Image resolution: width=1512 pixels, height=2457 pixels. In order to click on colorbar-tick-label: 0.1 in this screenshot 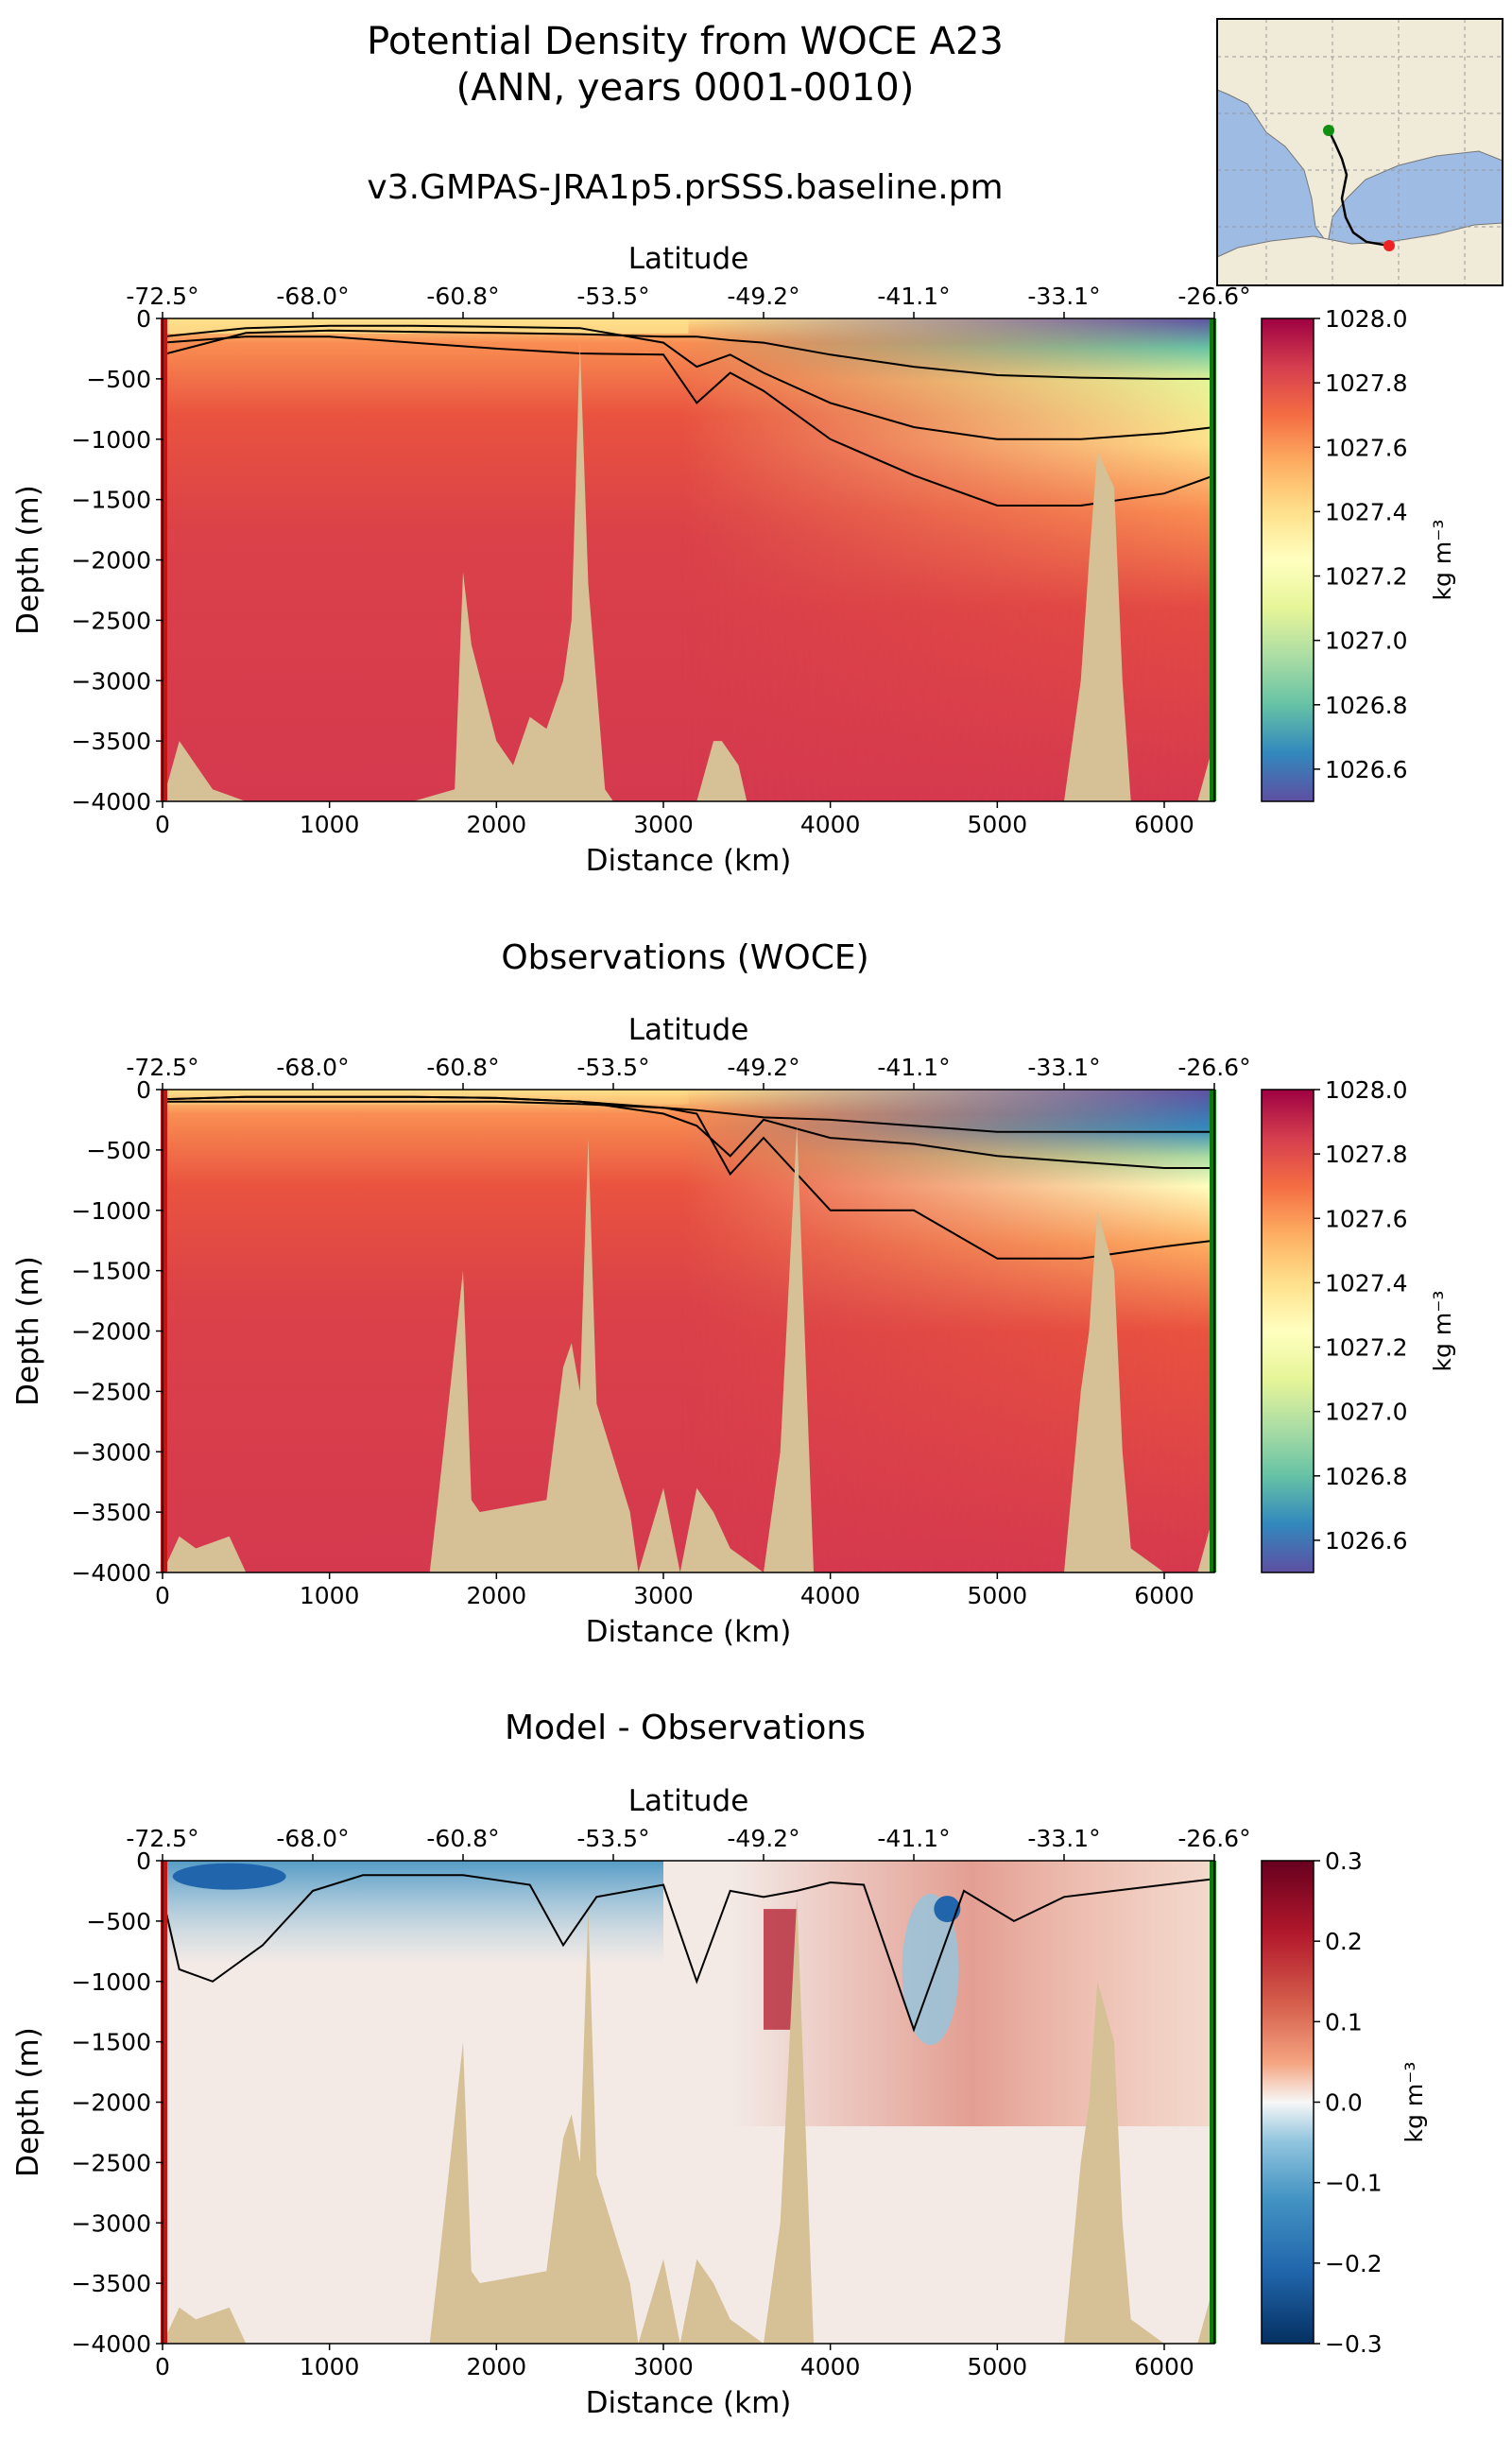, I will do `click(1344, 2022)`.